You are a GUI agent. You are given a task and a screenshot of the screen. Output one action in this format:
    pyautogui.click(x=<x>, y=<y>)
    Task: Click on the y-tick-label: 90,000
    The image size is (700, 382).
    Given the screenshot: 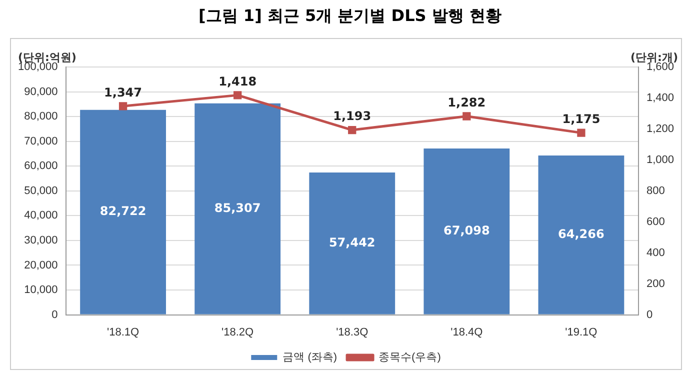 What is the action you would take?
    pyautogui.click(x=41, y=92)
    